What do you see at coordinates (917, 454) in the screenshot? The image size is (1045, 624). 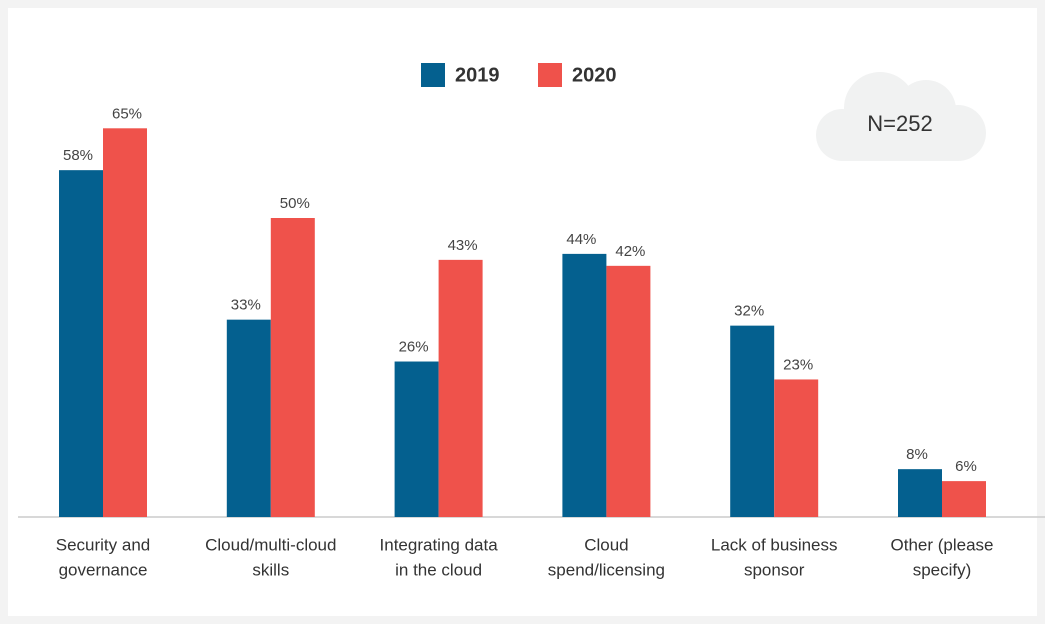 I see `data-label: 8%` at bounding box center [917, 454].